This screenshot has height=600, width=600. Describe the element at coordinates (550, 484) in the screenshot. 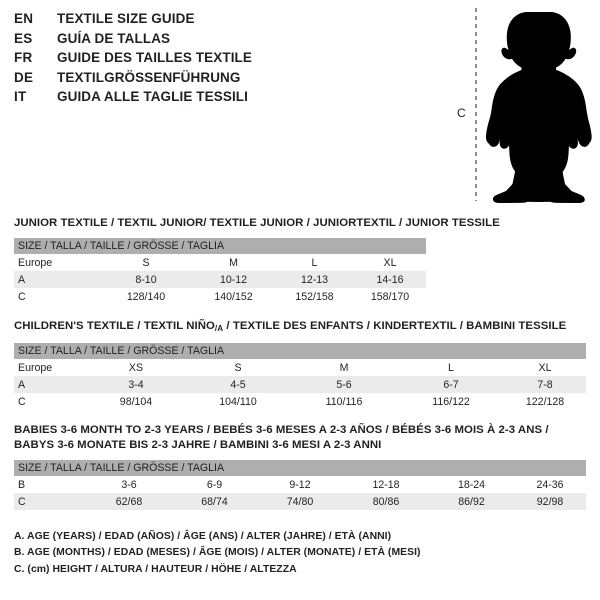

I see `cell-value: 24-36` at that location.